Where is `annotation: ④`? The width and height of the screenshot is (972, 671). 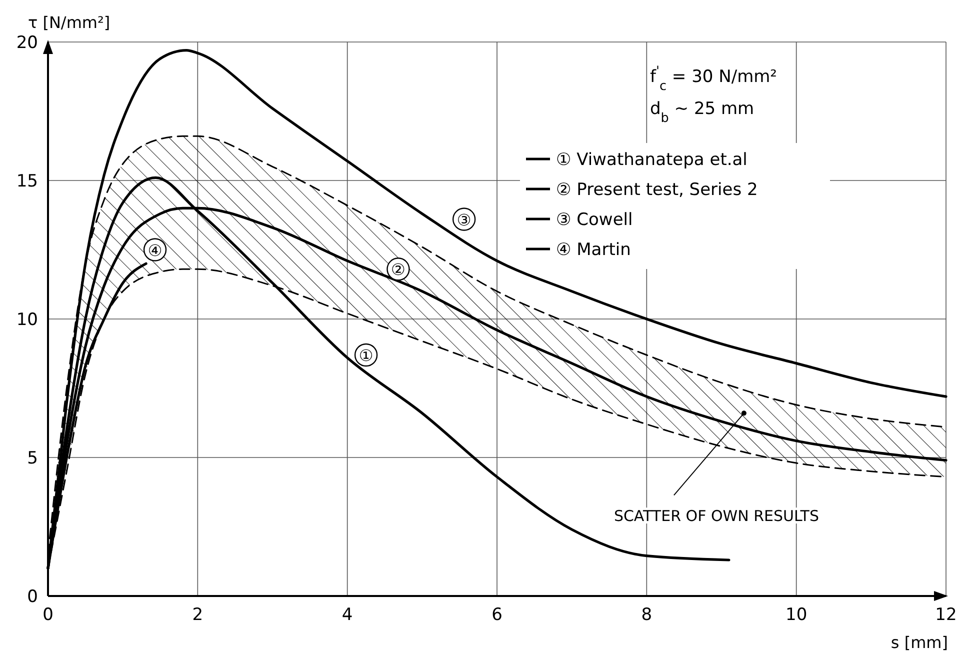 annotation: ④ is located at coordinates (155, 250).